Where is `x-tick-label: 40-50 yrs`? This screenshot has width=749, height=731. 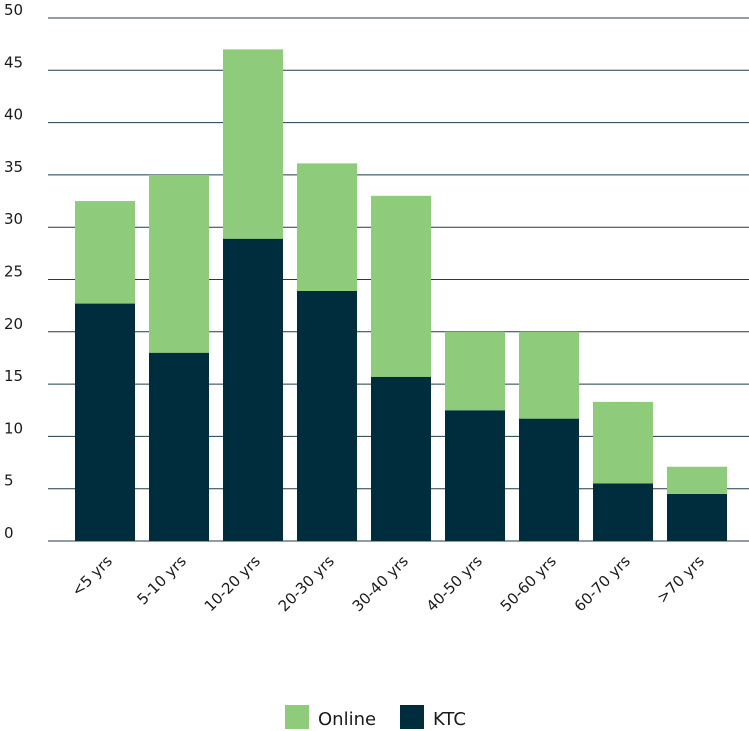 x-tick-label: 40-50 yrs is located at coordinates (454, 583).